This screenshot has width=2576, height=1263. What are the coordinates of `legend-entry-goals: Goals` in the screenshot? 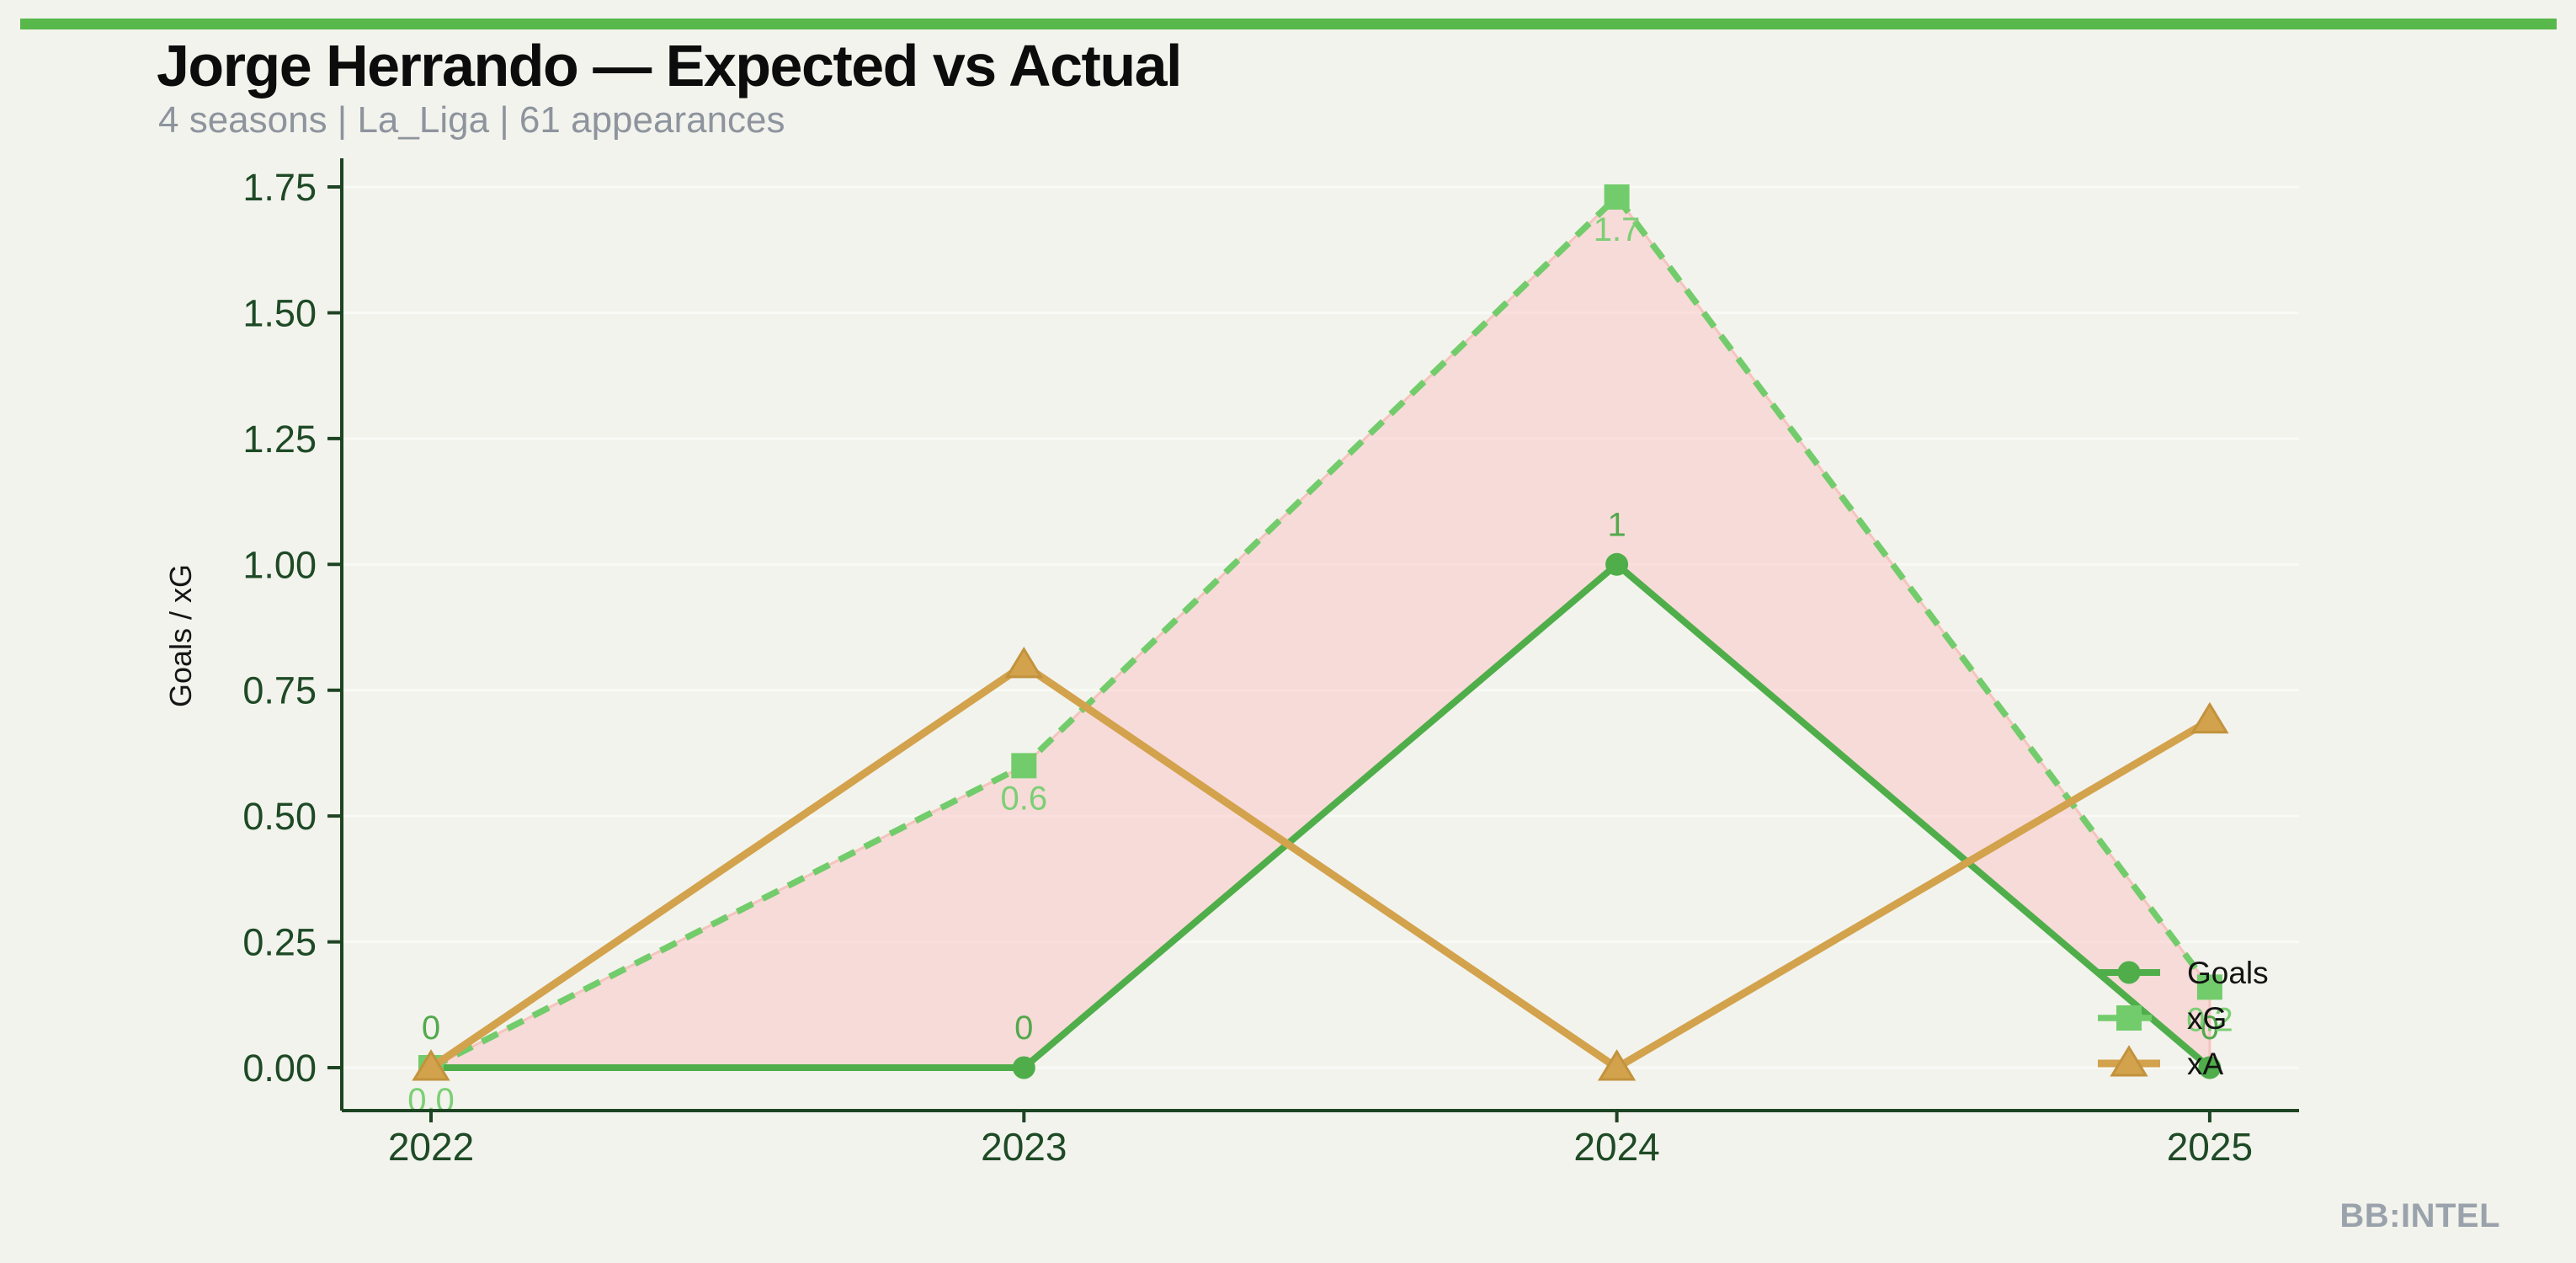 It's located at (2183, 973).